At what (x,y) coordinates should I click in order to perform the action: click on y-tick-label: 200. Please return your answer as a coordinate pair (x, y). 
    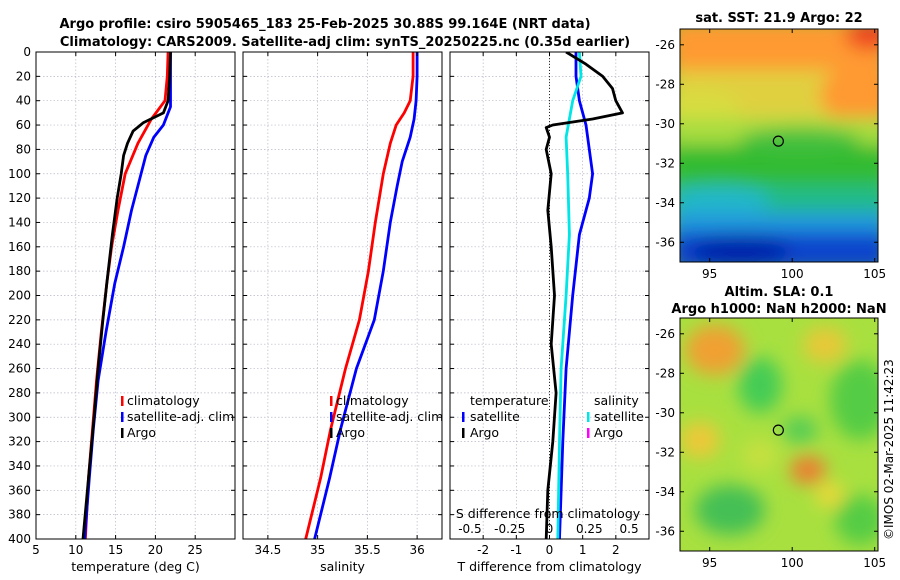
    Looking at the image, I should click on (19, 296).